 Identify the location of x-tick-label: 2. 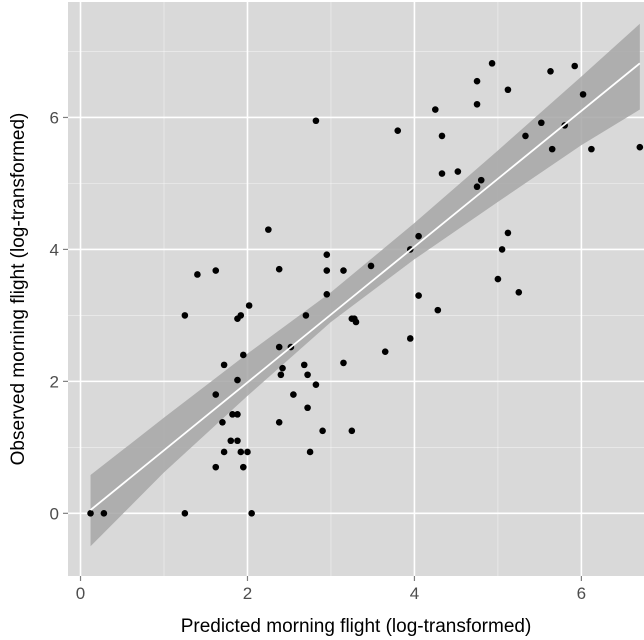
(247, 593).